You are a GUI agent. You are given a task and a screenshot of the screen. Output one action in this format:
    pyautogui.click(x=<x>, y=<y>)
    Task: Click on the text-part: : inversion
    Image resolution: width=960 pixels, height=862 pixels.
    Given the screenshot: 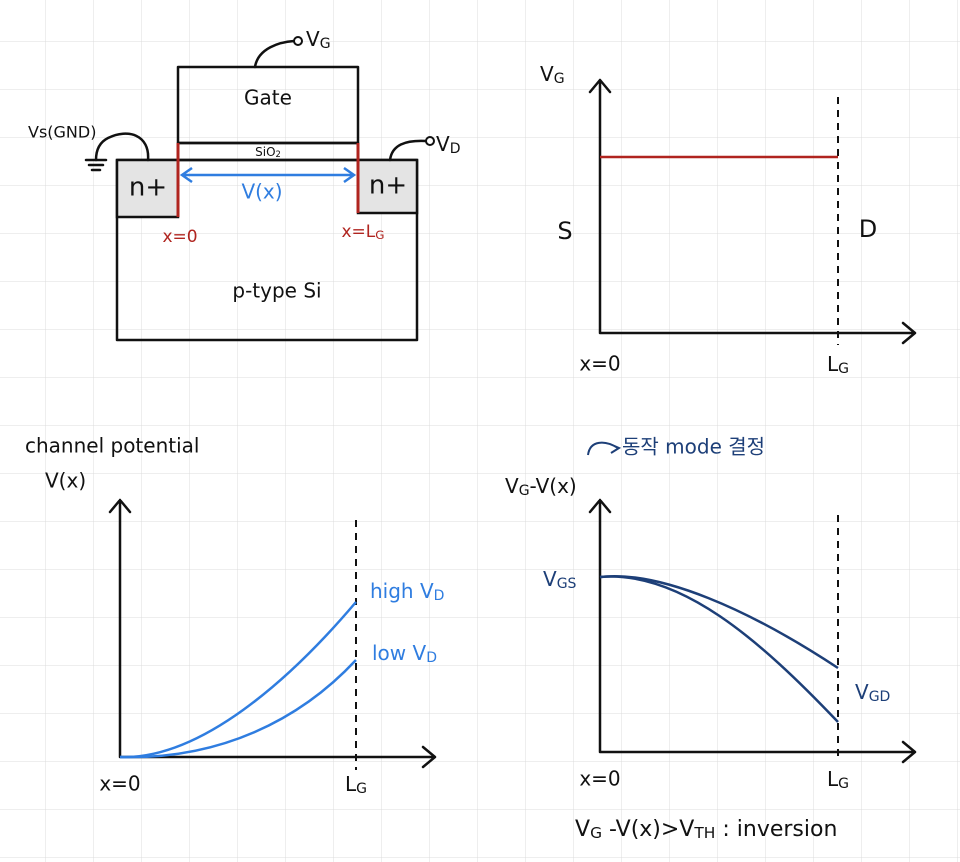 What is the action you would take?
    pyautogui.click(x=776, y=829)
    